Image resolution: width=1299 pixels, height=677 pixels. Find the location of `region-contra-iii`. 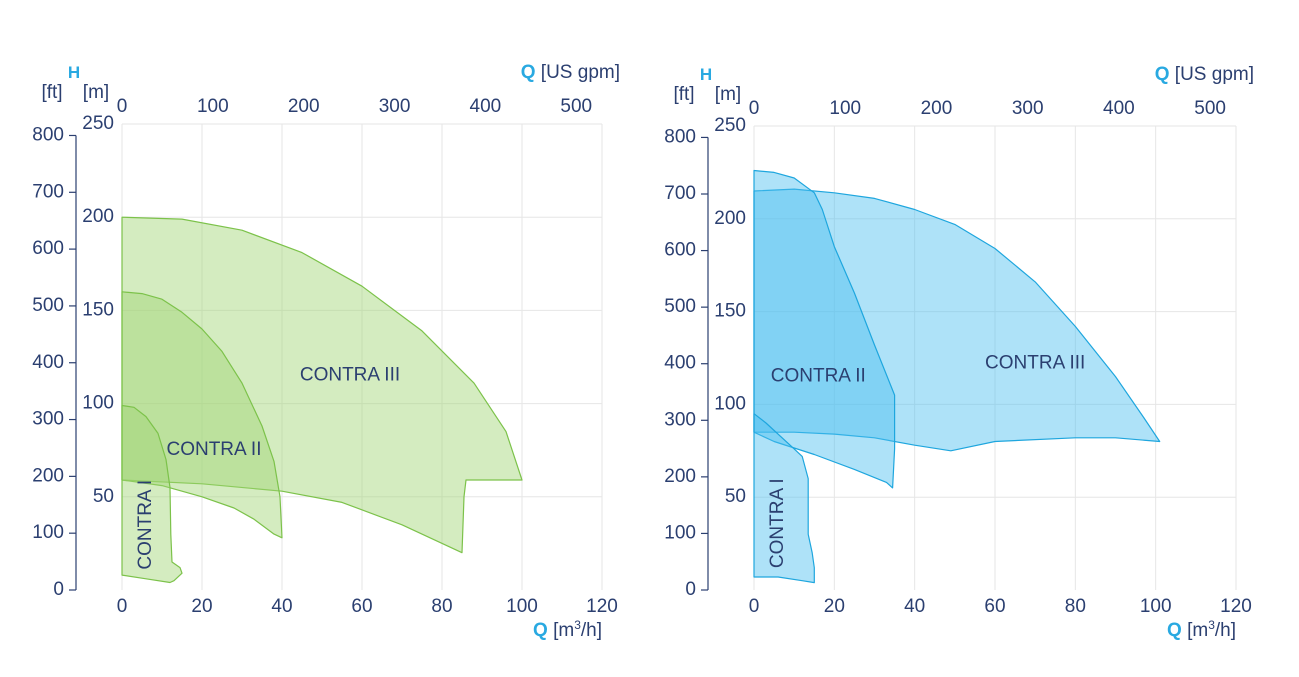

region-contra-iii is located at coordinates (957, 320).